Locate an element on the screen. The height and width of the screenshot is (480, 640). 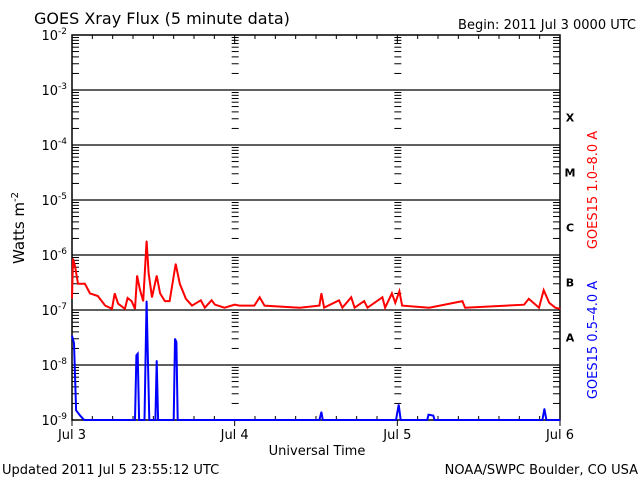
flare-class-a: A is located at coordinates (570, 338).